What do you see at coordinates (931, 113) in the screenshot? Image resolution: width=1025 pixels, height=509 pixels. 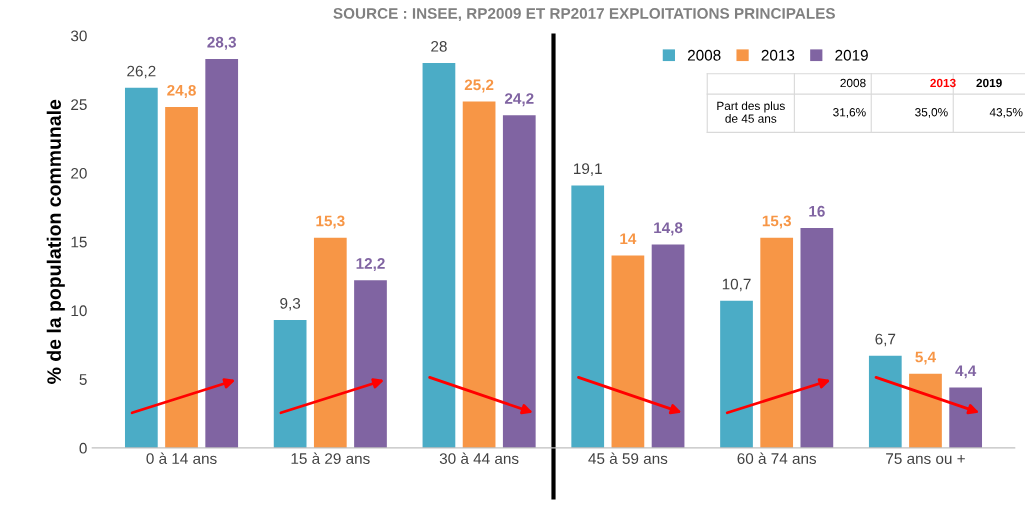 I see `annotation: 35,0%` at bounding box center [931, 113].